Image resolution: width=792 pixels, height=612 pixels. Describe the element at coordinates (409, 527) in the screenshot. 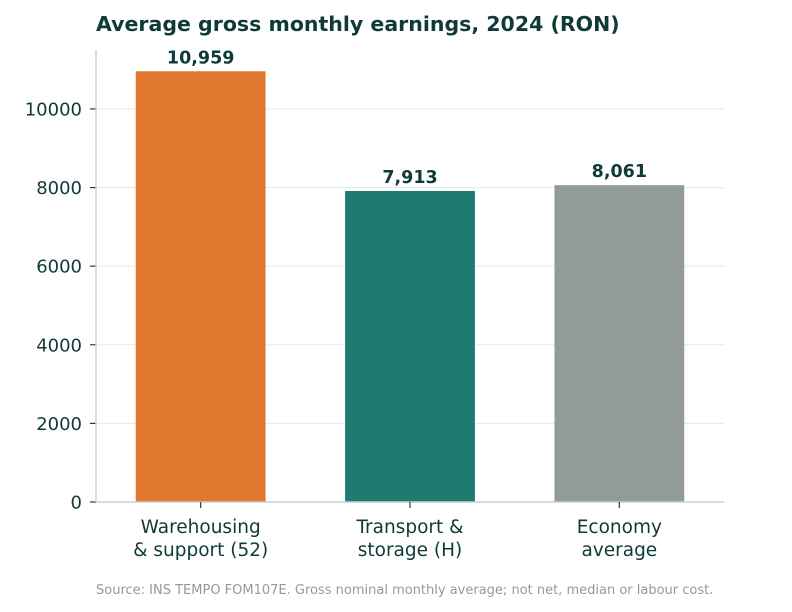

I see `x-tick-label: Transport &` at that location.